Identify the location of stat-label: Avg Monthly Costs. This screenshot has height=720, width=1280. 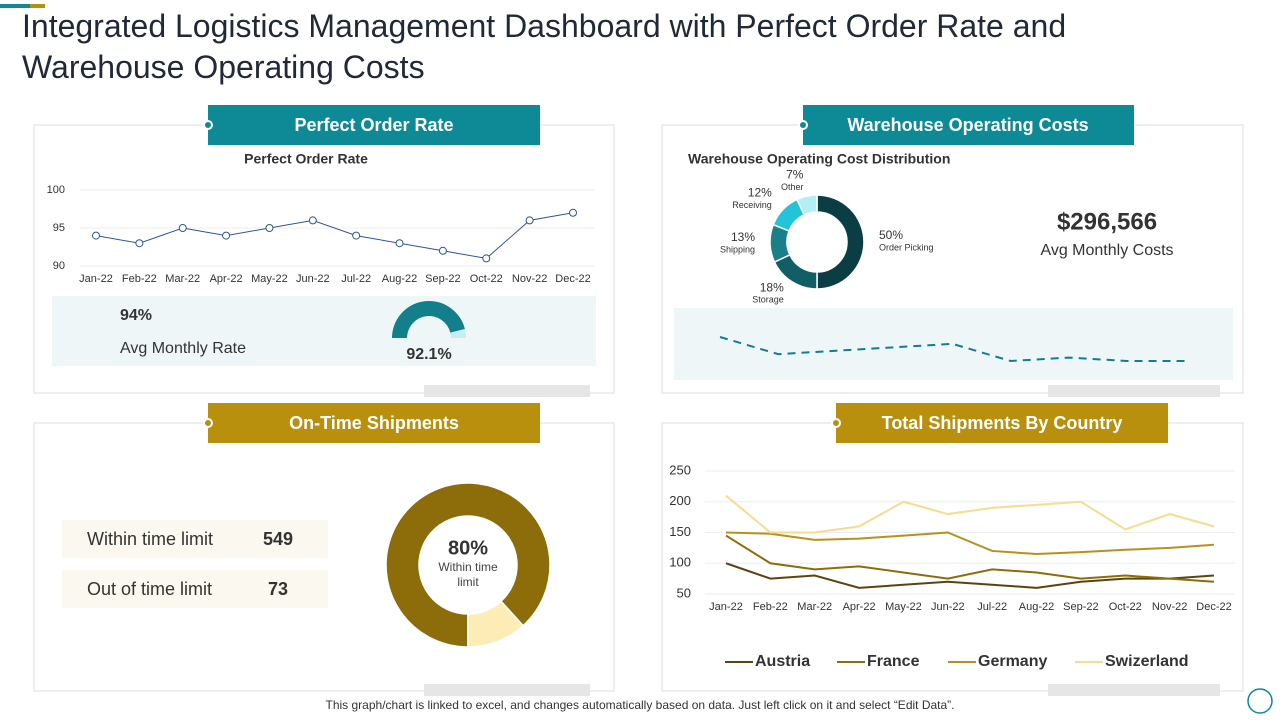
(1106, 250).